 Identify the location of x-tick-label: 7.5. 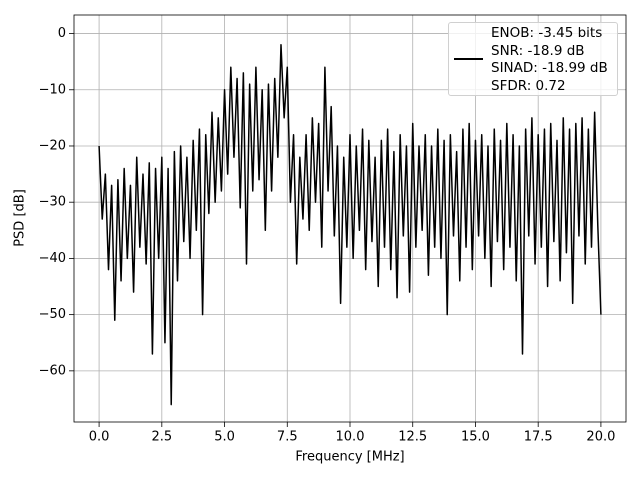
(287, 437).